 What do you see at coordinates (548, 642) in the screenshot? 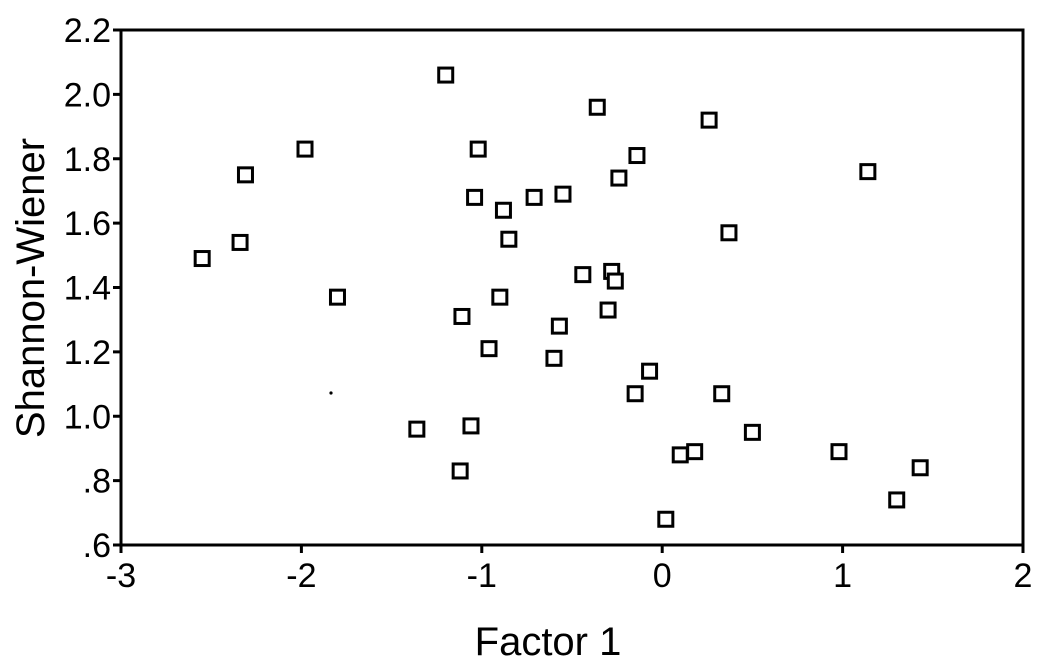
I see `x-axis-title: Factor 1` at bounding box center [548, 642].